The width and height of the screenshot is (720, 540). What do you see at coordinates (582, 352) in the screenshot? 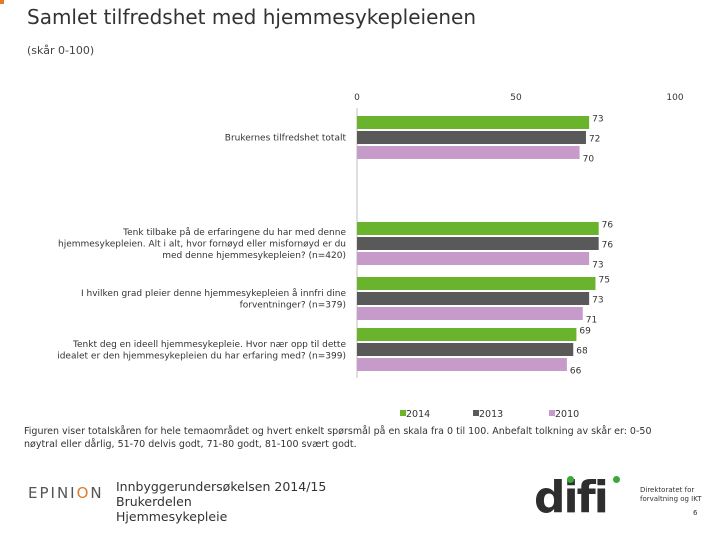
I see `bar-value-label: 68` at bounding box center [582, 352].